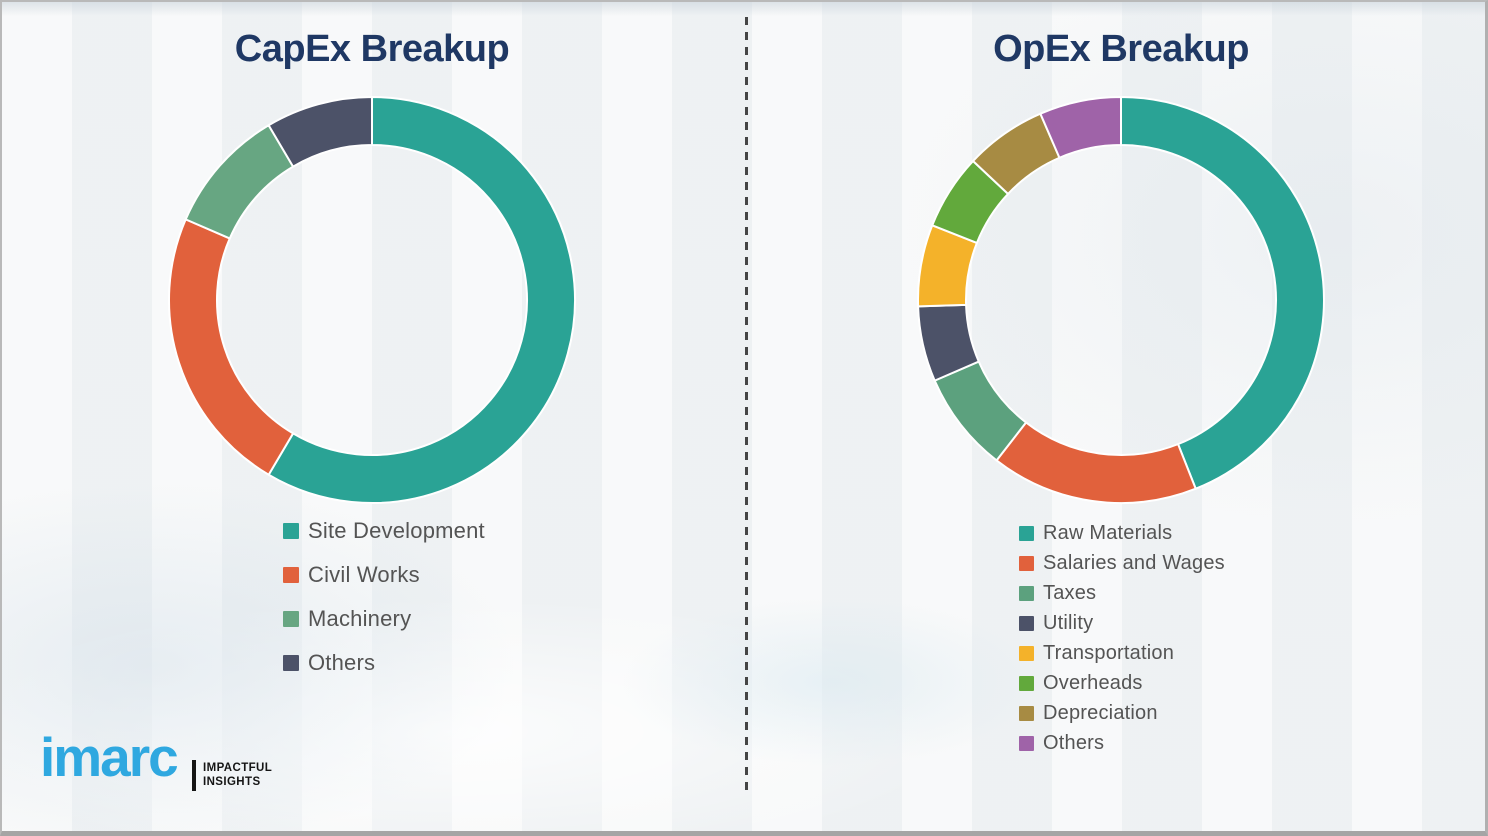  Describe the element at coordinates (1100, 712) in the screenshot. I see `legend-label: Depreciation` at that location.